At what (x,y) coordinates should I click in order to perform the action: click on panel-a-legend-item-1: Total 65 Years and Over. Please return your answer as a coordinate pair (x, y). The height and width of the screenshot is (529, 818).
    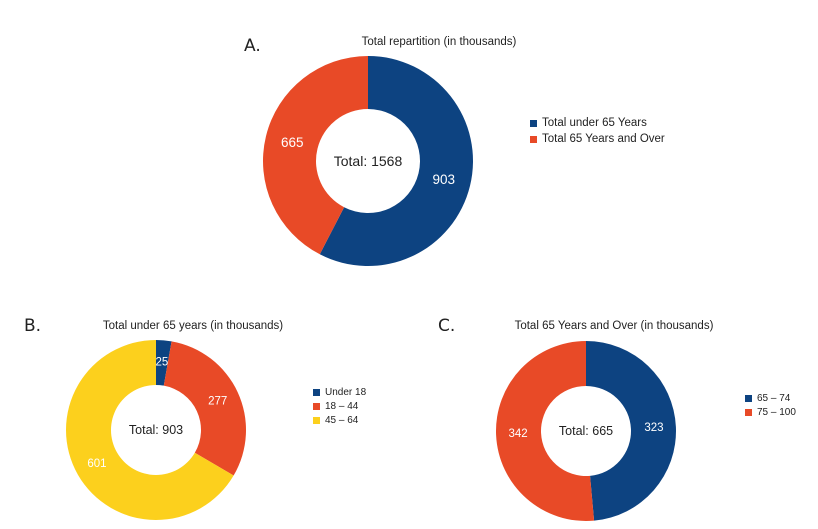
    Looking at the image, I should click on (597, 139).